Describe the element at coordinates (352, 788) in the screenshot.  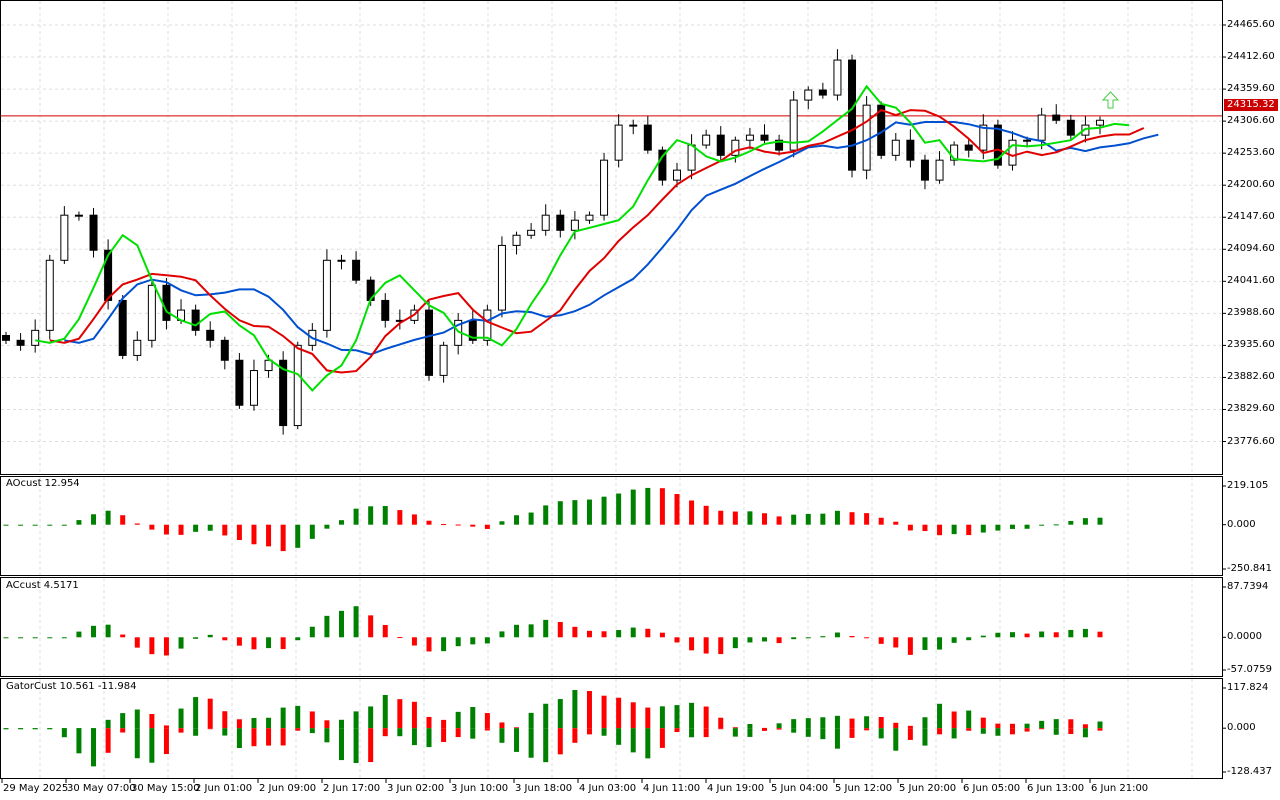
I see `time-axis-label: 2 Jun 17:00` at that location.